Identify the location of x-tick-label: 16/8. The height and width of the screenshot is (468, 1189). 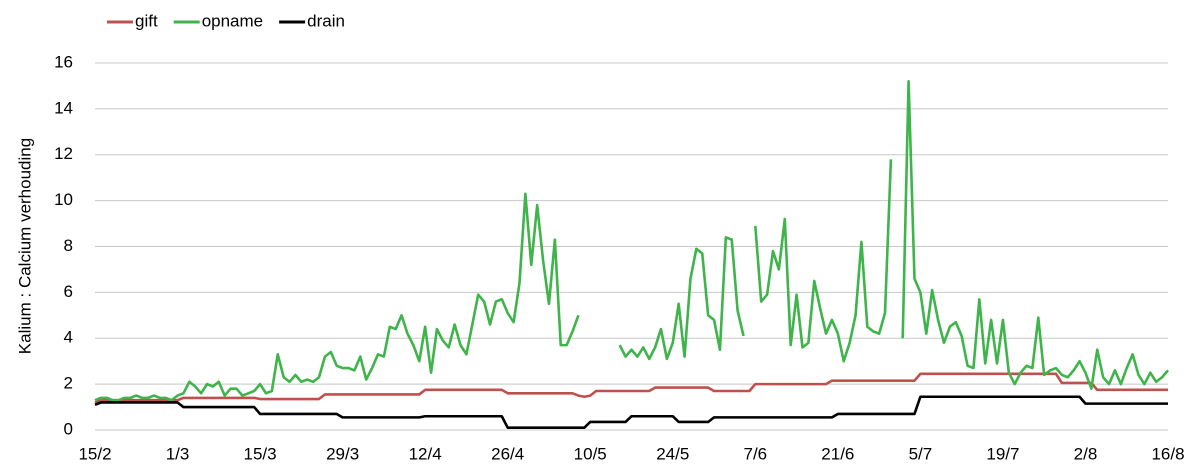
(1167, 453).